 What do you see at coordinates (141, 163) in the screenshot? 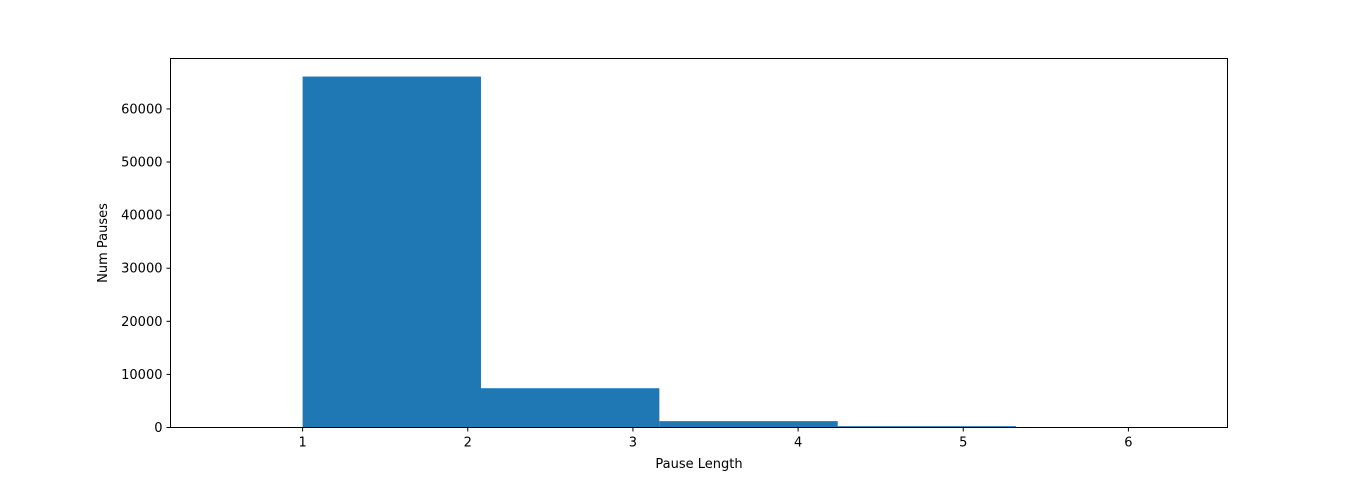
I see `y-tick-label: 50000` at bounding box center [141, 163].